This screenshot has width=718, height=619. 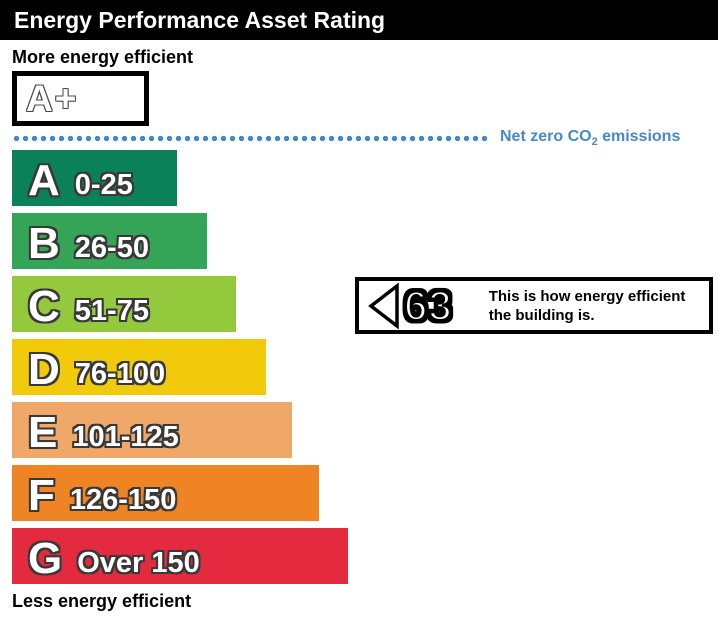 I want to click on band-d: D 76-100, so click(x=139, y=367).